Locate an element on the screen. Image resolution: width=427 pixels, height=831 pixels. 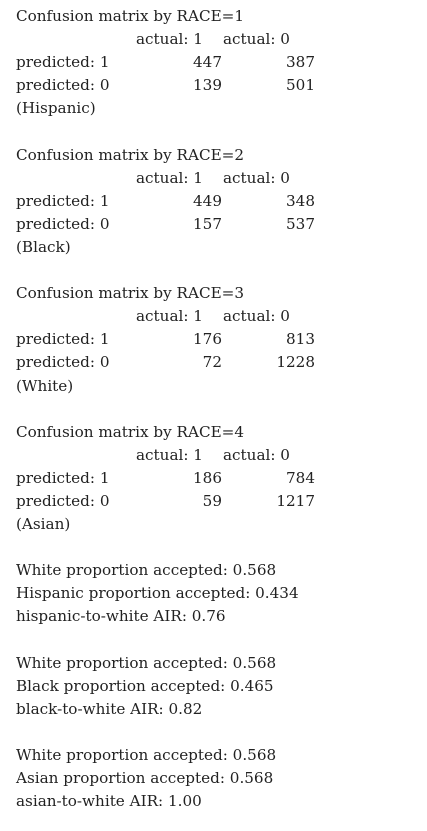
matrix-row: predicted: 0 59 1217 is located at coordinates (218, 501).